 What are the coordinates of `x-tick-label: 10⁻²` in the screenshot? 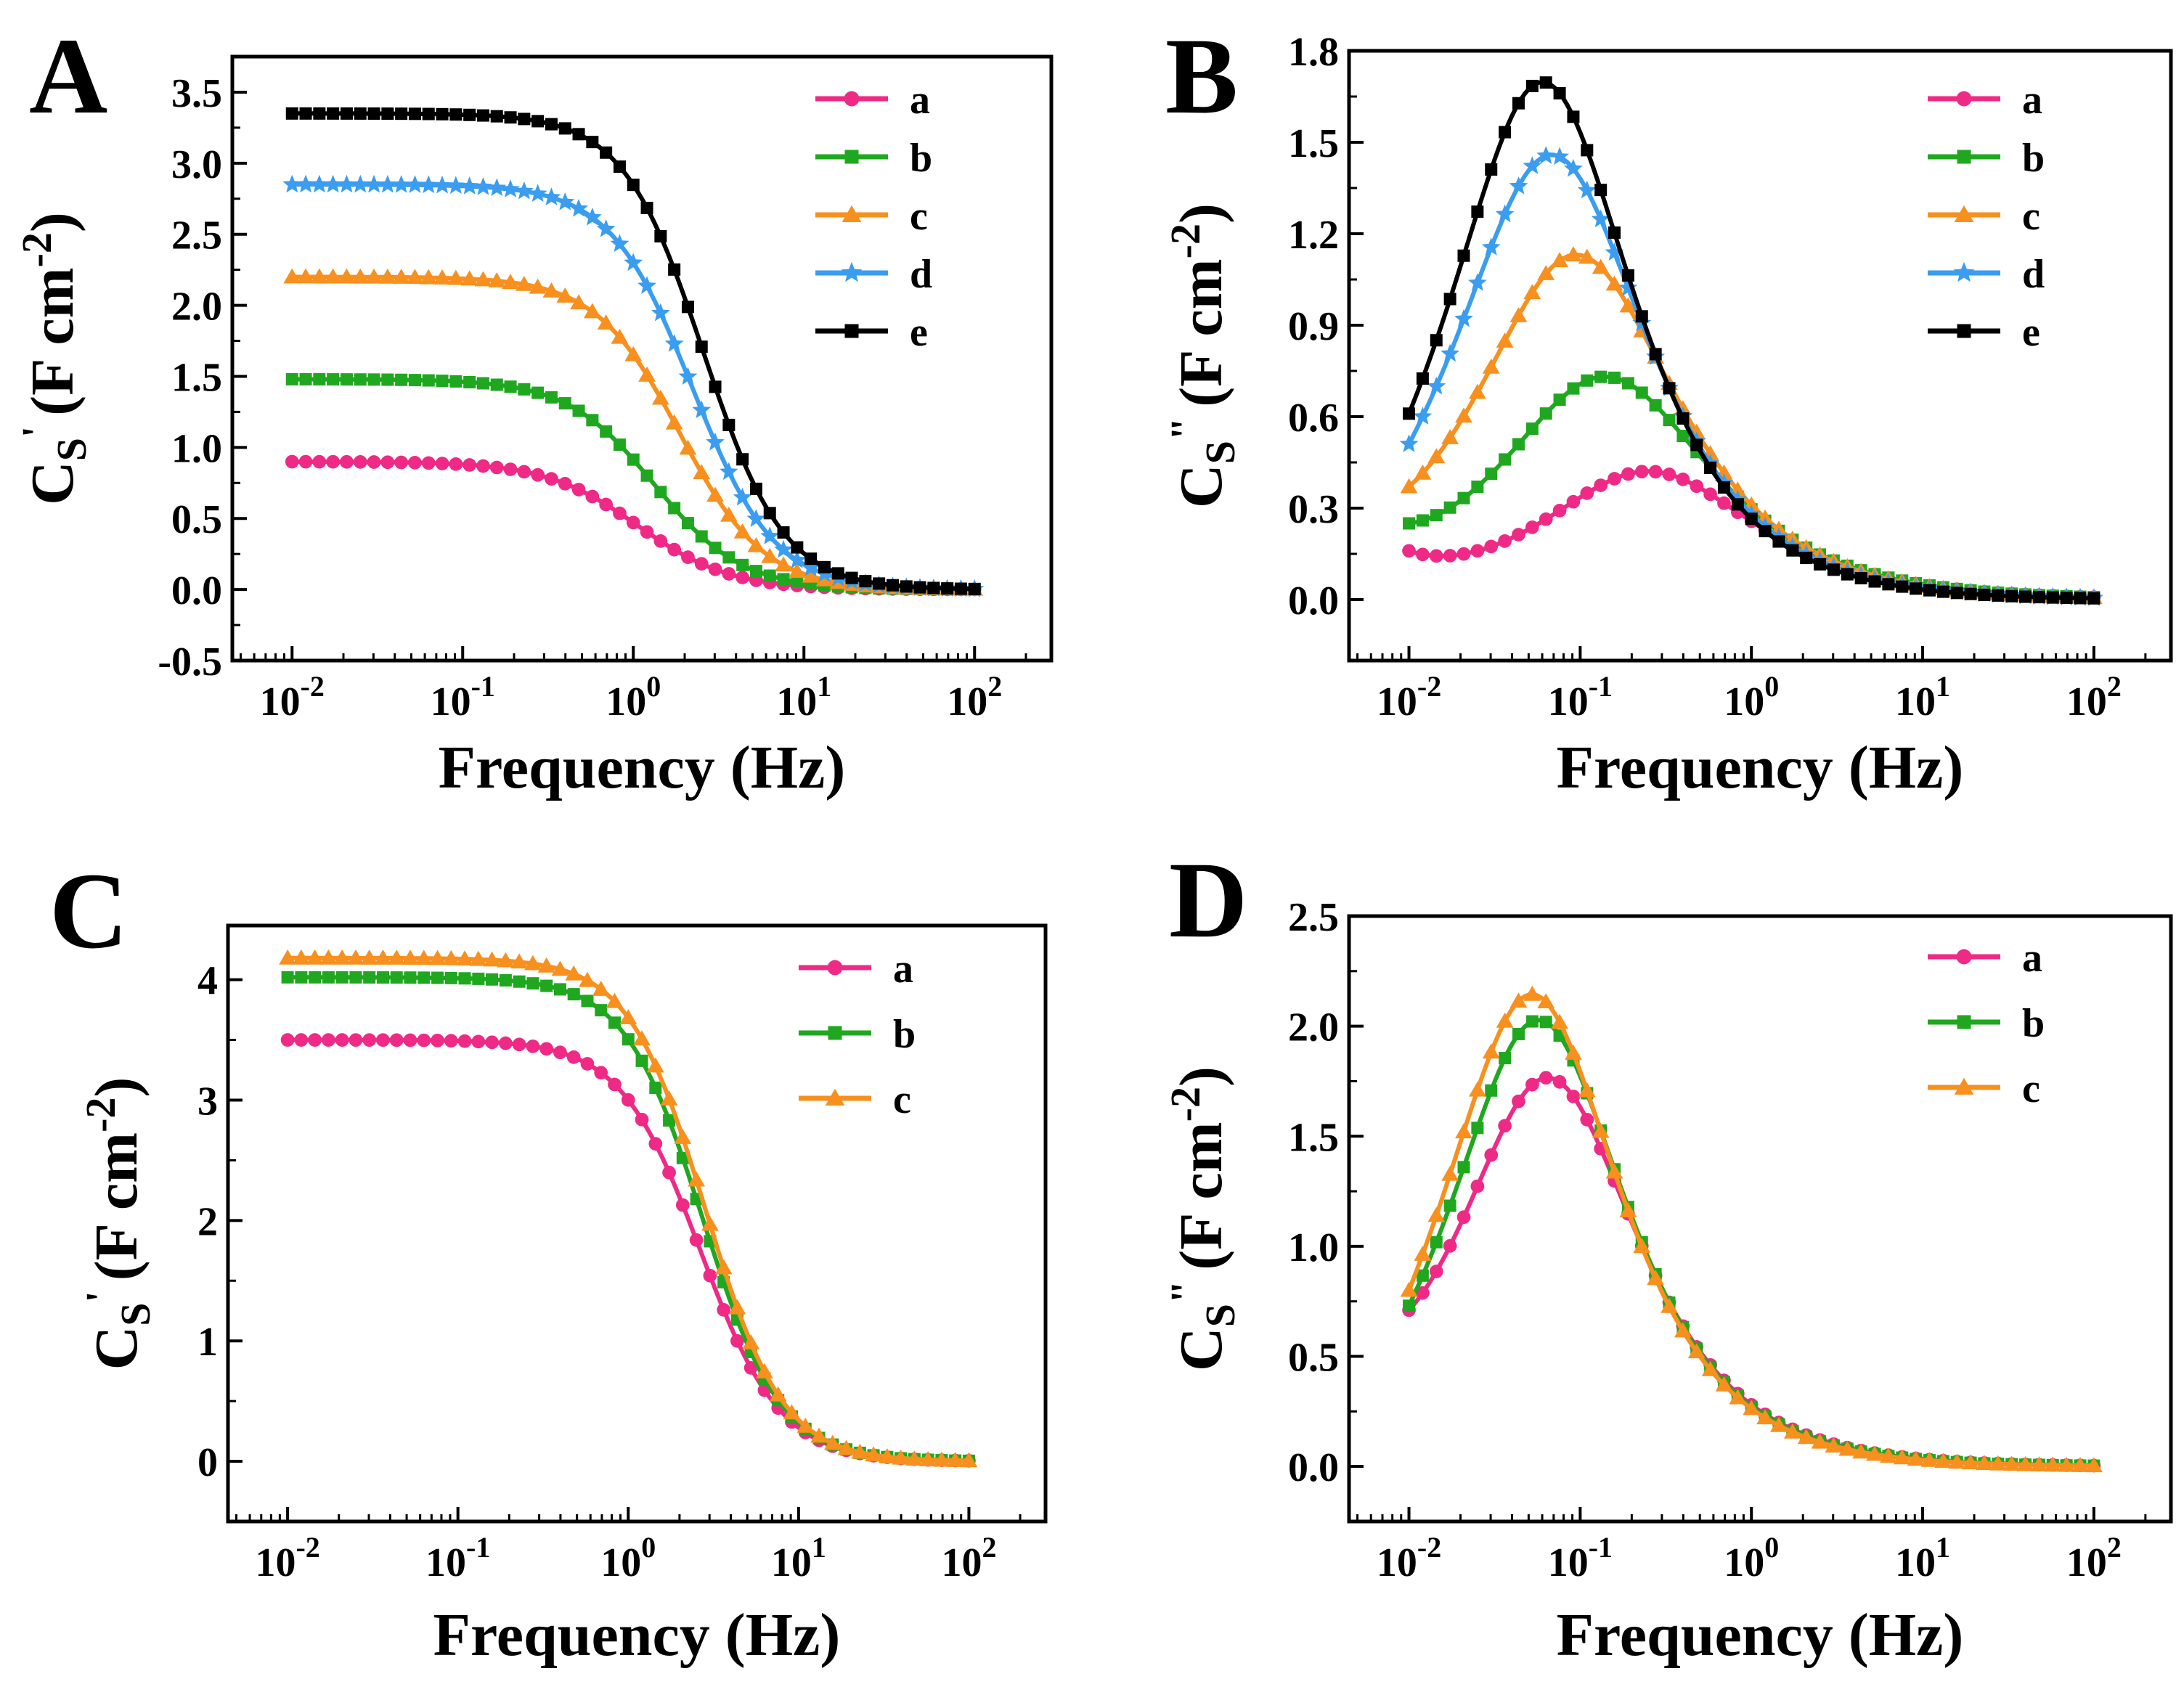 It's located at (1409, 1558).